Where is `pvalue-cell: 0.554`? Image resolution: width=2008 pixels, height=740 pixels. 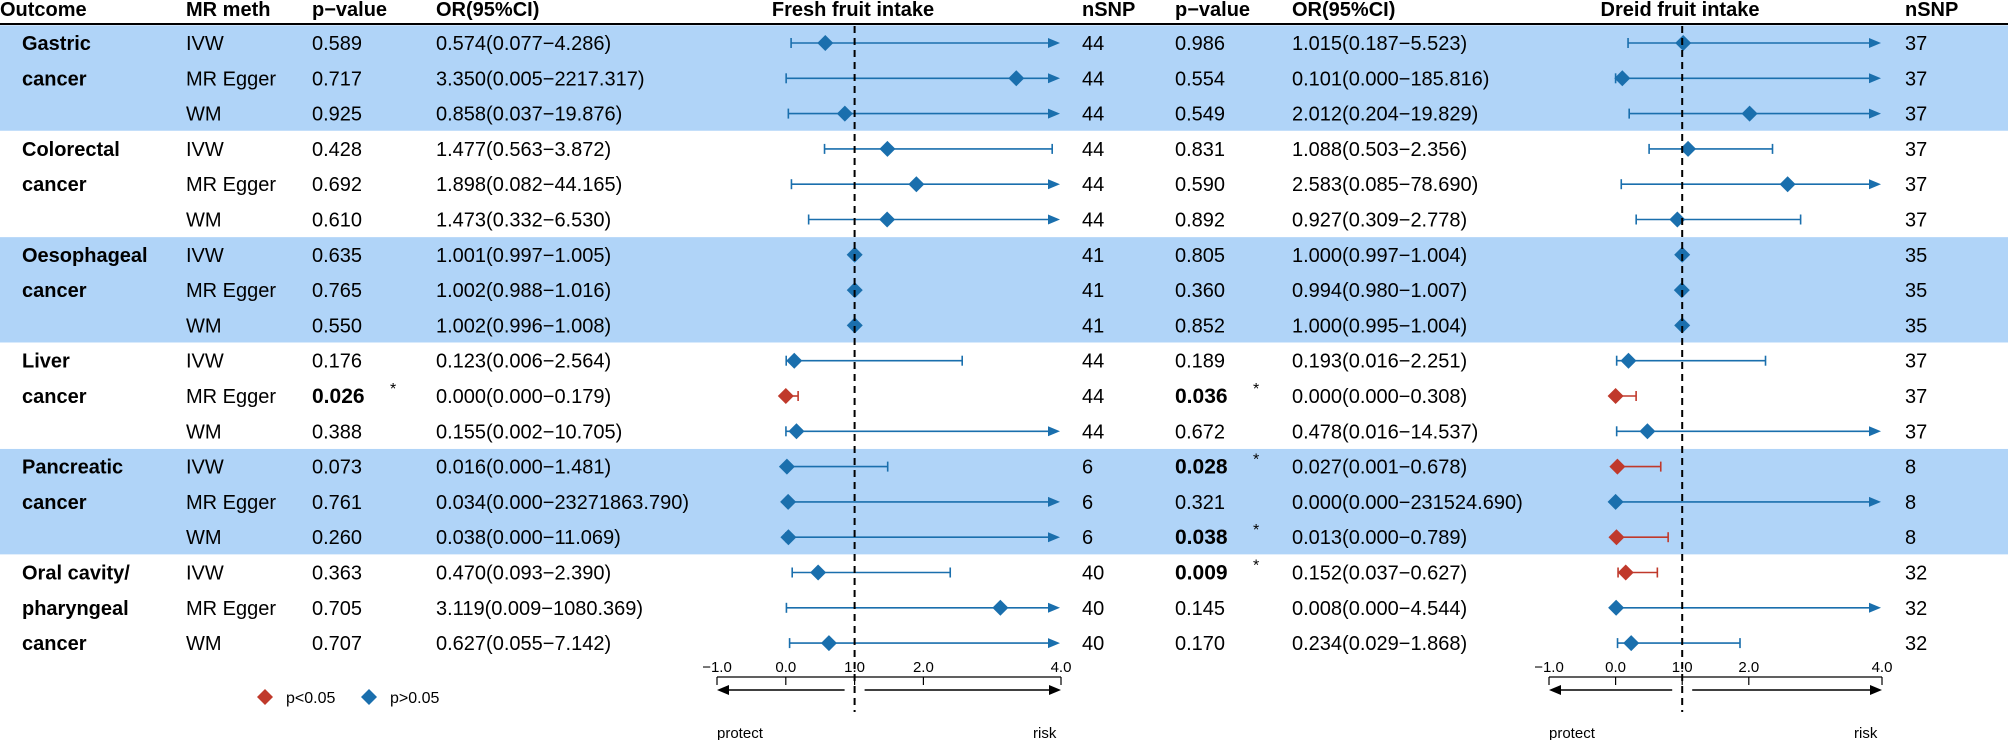
pvalue-cell: 0.554 is located at coordinates (1200, 79).